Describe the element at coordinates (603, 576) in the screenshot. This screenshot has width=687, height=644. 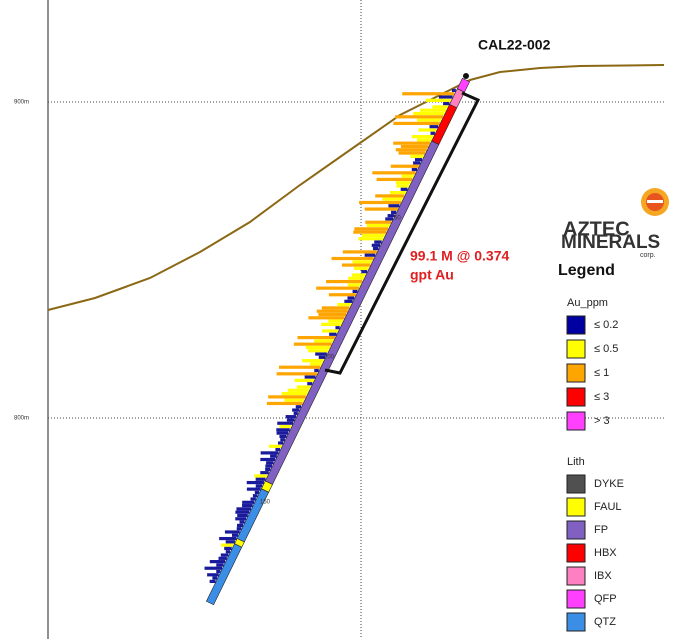
I see `legend-label: IBX` at that location.